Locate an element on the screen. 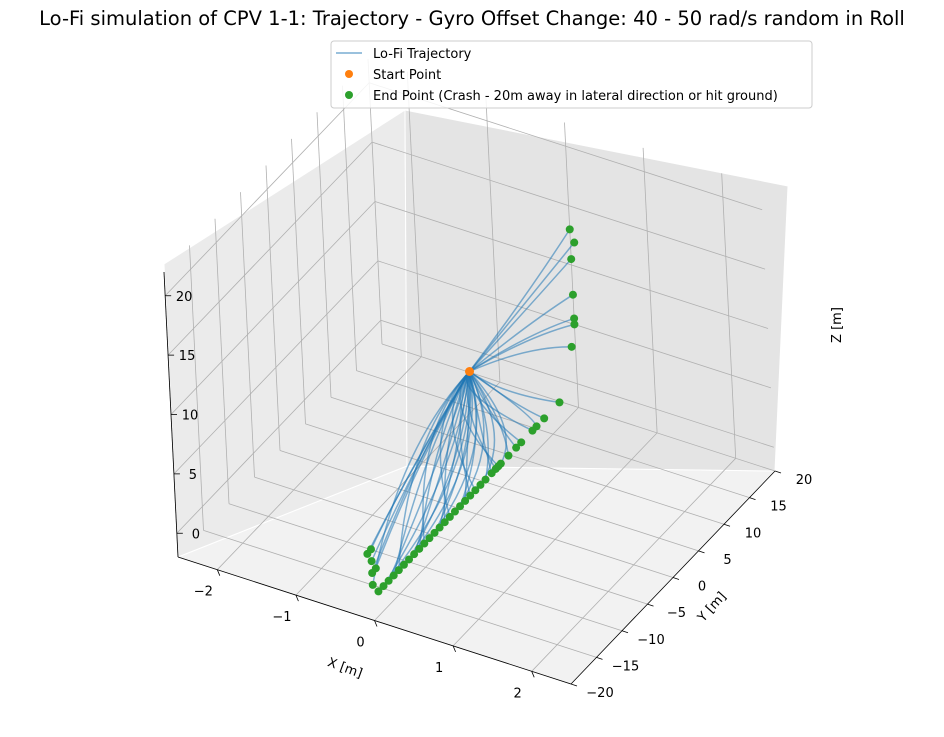 This screenshot has width=944, height=737. y-tick-label: 15 is located at coordinates (778, 507).